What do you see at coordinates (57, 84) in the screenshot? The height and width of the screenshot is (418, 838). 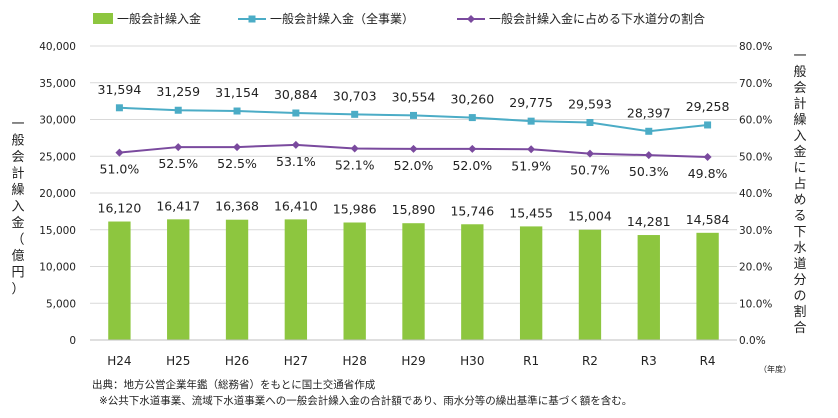 I see `y-left-tick-label: 35,000` at bounding box center [57, 84].